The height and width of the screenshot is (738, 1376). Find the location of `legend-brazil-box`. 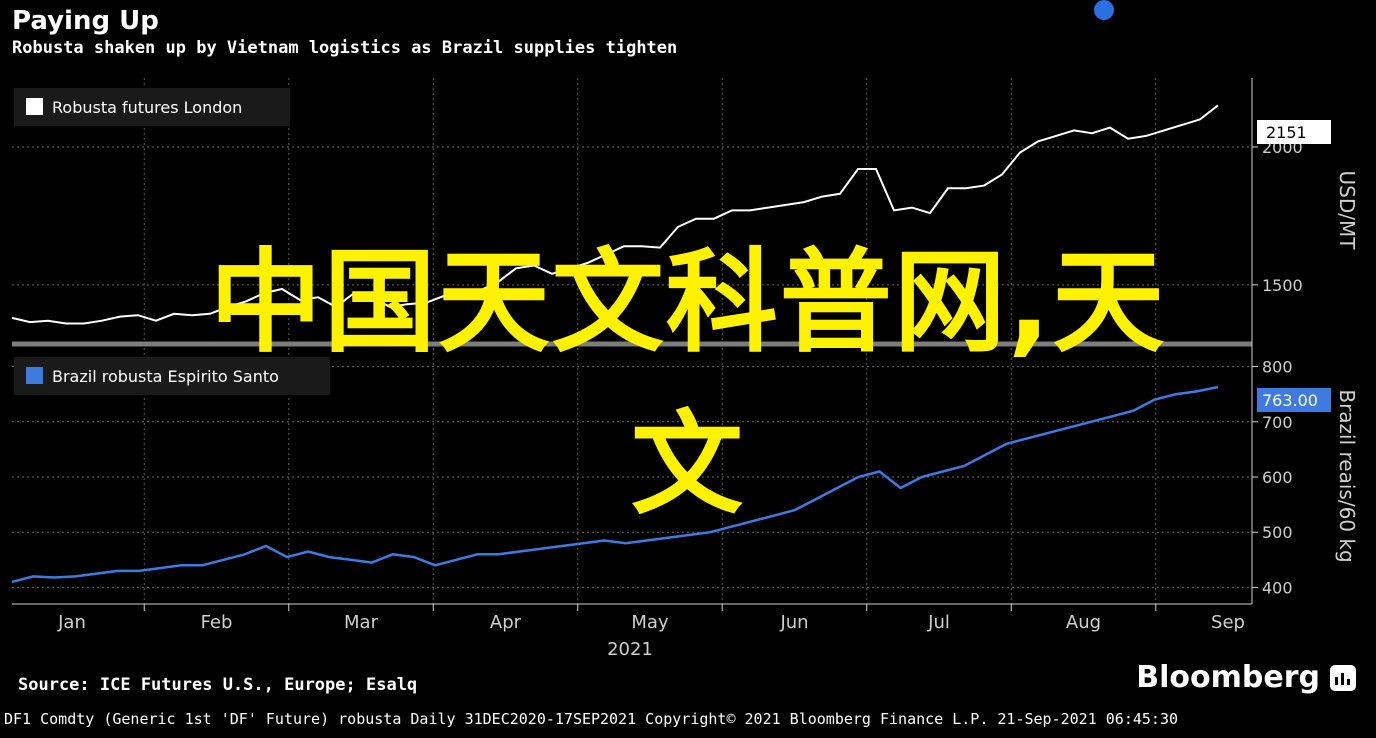

legend-brazil-box is located at coordinates (172, 376).